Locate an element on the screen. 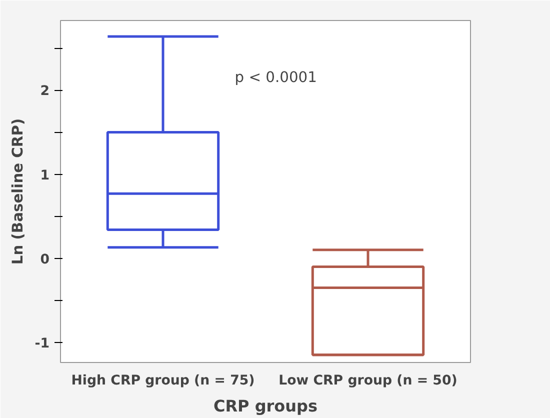 Image resolution: width=550 pixels, height=418 pixels. y-tick-label: 0 is located at coordinates (45, 260).